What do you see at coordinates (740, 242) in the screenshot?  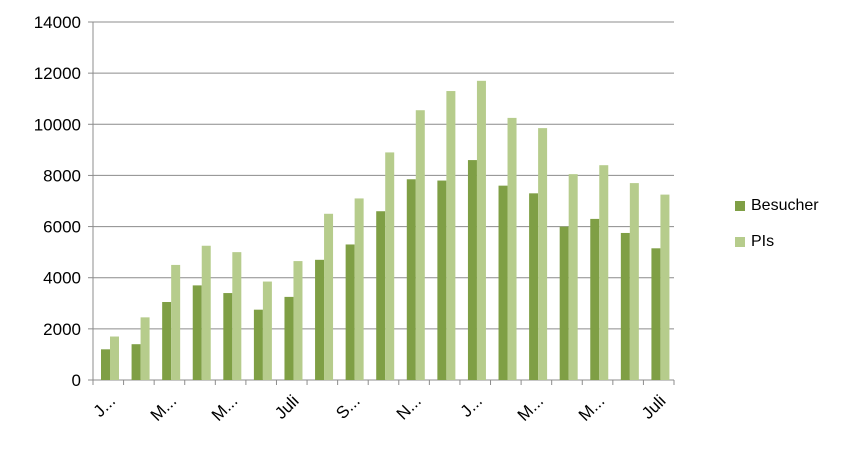 I see `legend-swatch-pis` at bounding box center [740, 242].